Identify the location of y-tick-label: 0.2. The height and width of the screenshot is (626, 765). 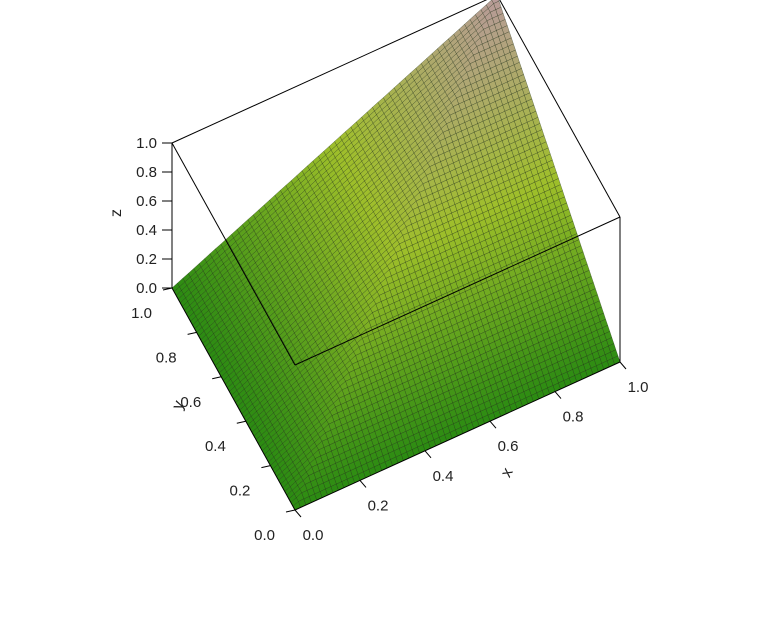
(240, 491).